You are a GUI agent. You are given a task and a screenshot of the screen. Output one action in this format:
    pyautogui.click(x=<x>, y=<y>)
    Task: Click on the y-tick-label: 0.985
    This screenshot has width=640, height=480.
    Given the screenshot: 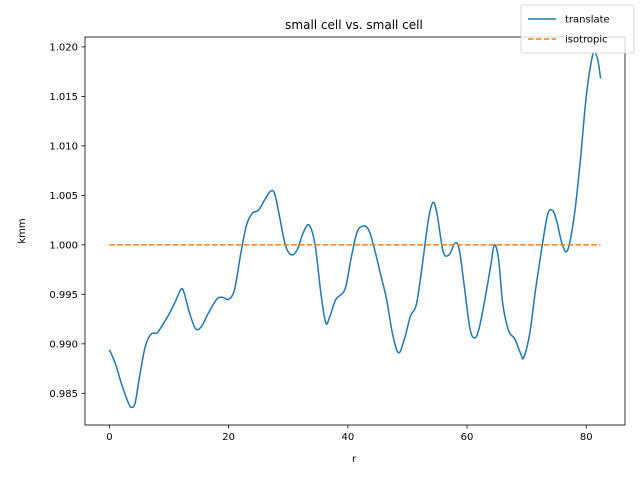 What is the action you would take?
    pyautogui.click(x=63, y=394)
    